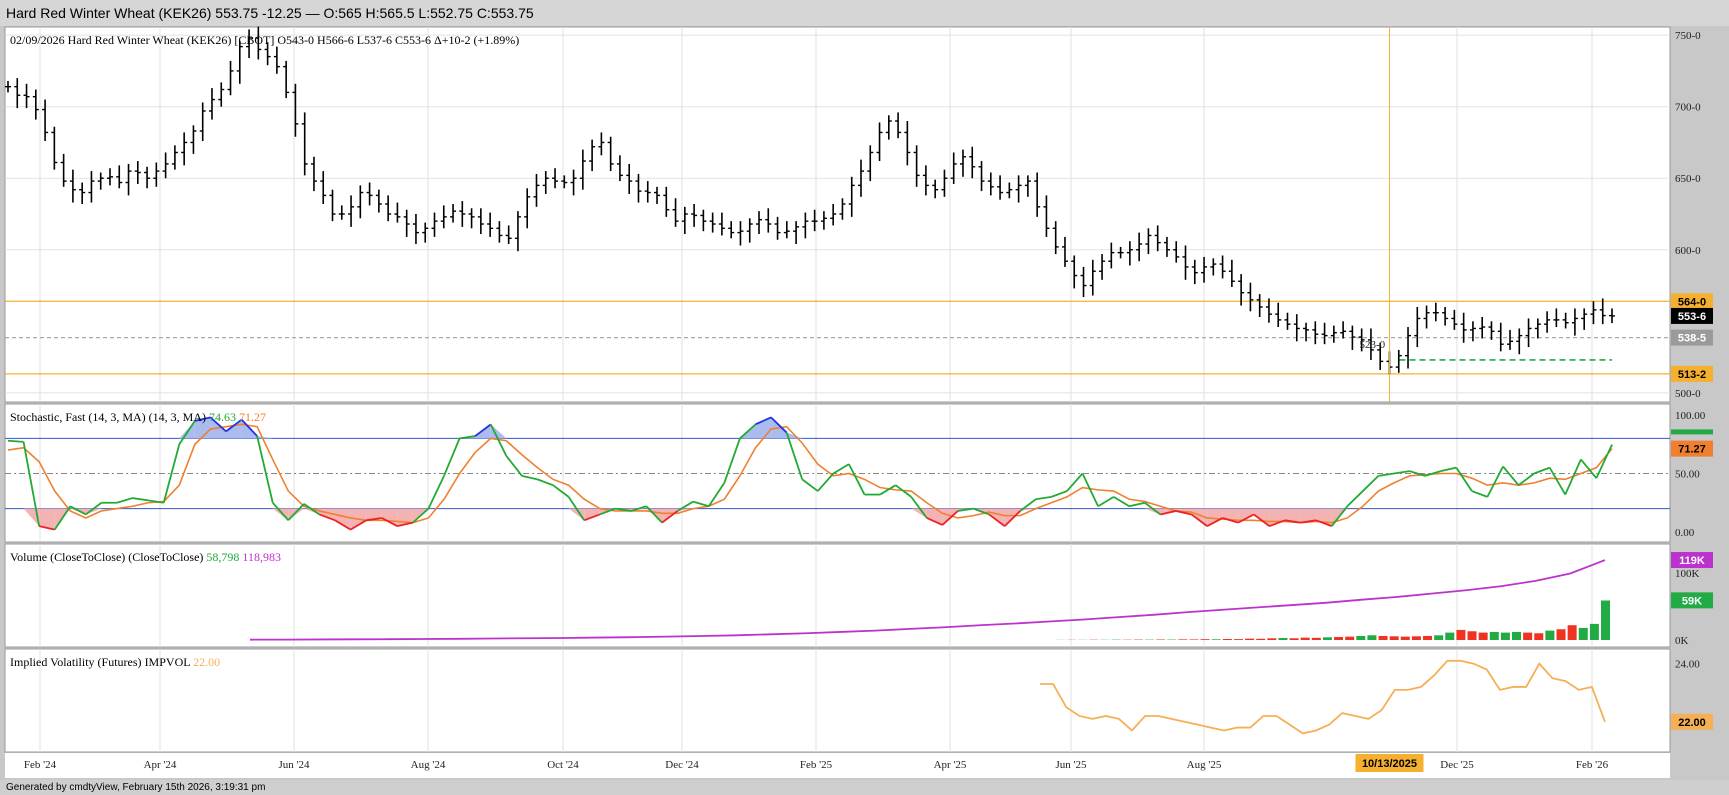 This screenshot has height=795, width=1729. I want to click on impvol-tag, so click(1692, 721).